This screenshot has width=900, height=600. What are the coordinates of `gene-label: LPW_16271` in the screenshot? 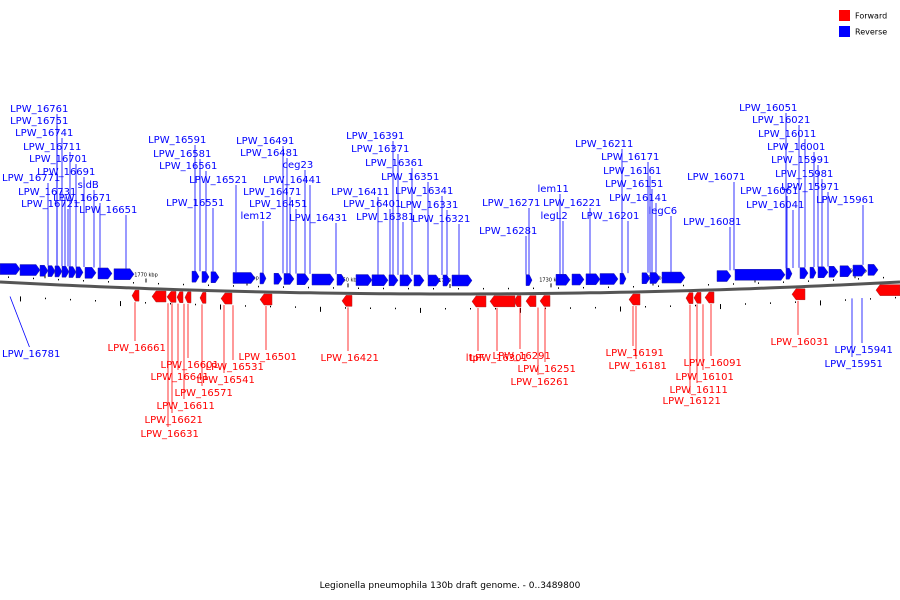 It's located at (511, 203).